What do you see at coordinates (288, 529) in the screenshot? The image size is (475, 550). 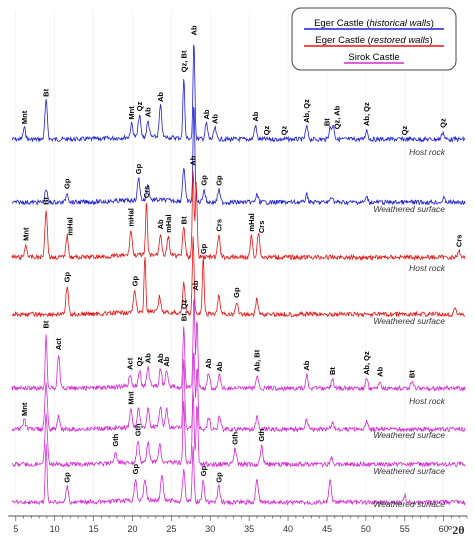 I see `x-tick-label: 40` at bounding box center [288, 529].